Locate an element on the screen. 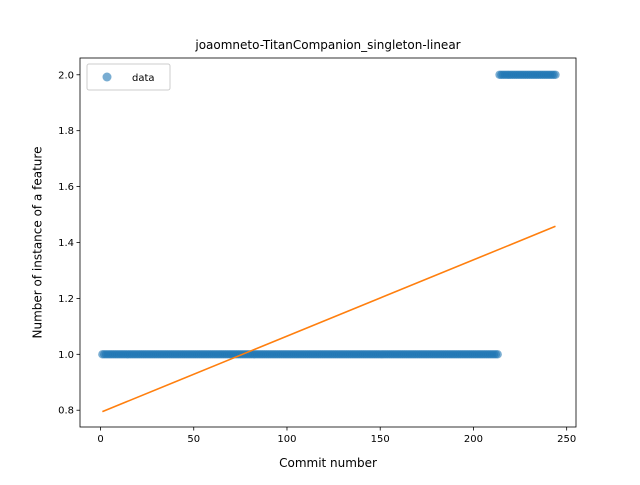 The image size is (640, 485). x-tick-label: 0 is located at coordinates (100, 439).